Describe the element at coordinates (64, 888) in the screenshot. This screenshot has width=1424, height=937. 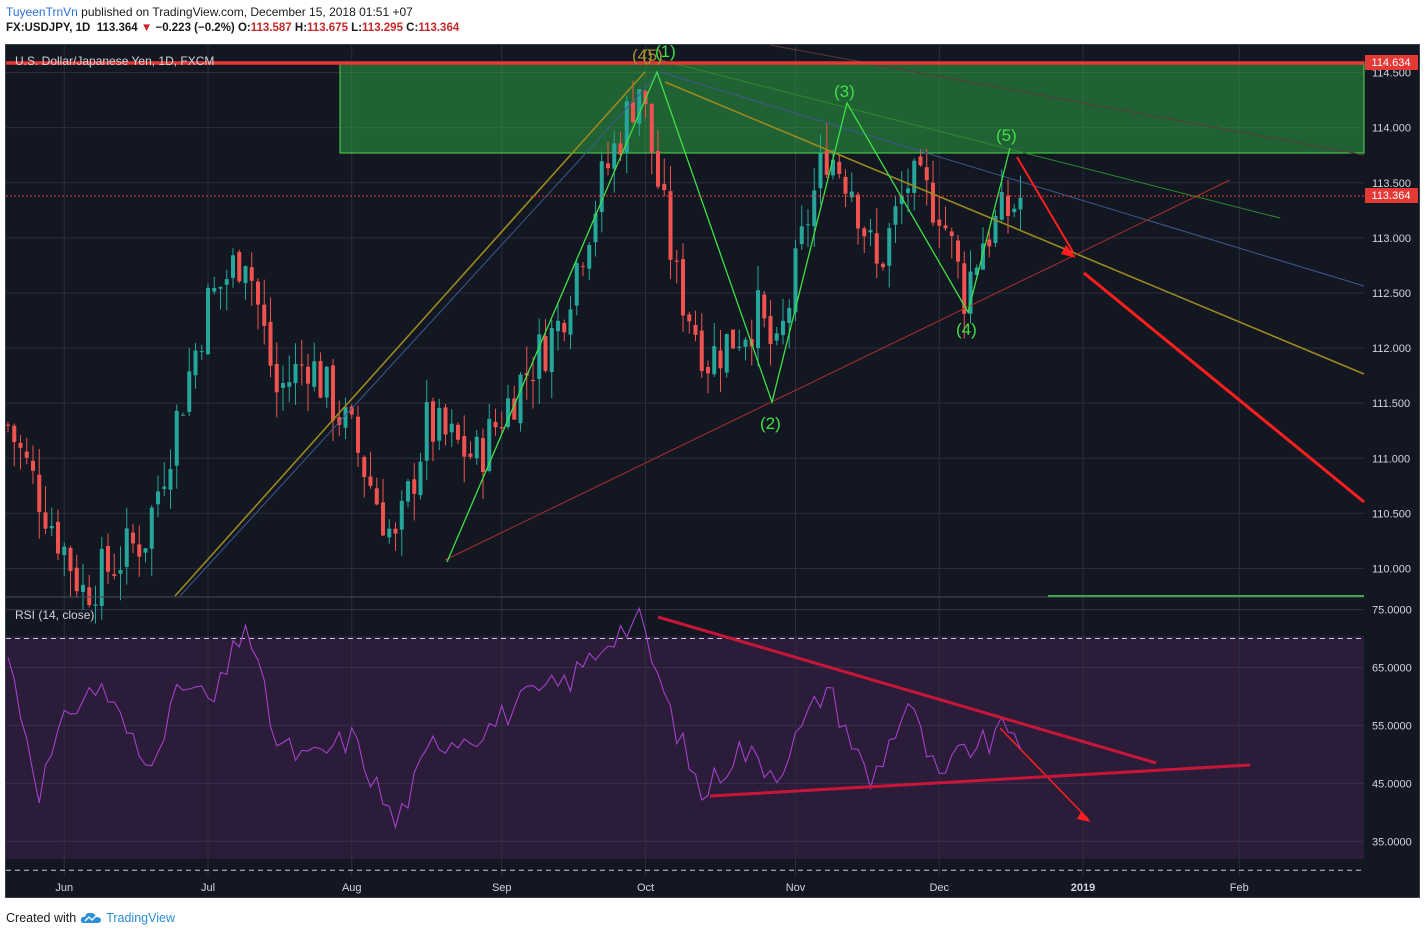
I see `time-tick-label: Jun` at that location.